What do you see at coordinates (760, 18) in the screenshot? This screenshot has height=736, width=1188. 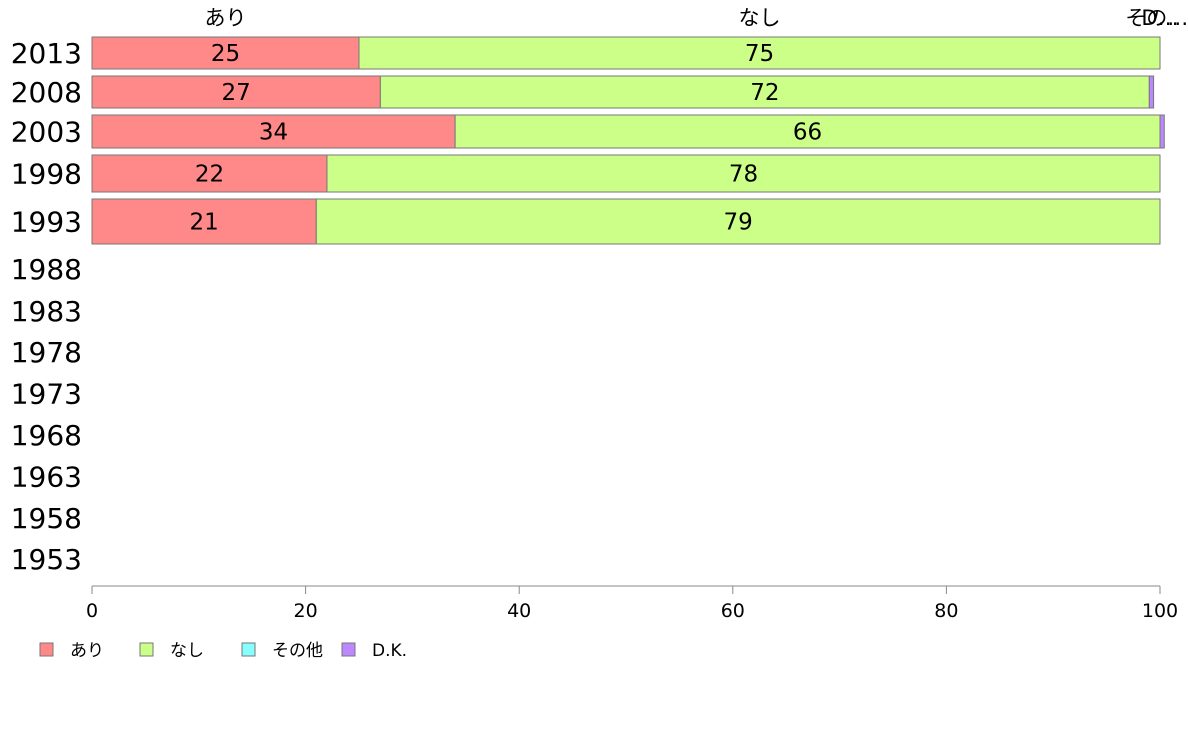 I see `top-label-1: なし` at bounding box center [760, 18].